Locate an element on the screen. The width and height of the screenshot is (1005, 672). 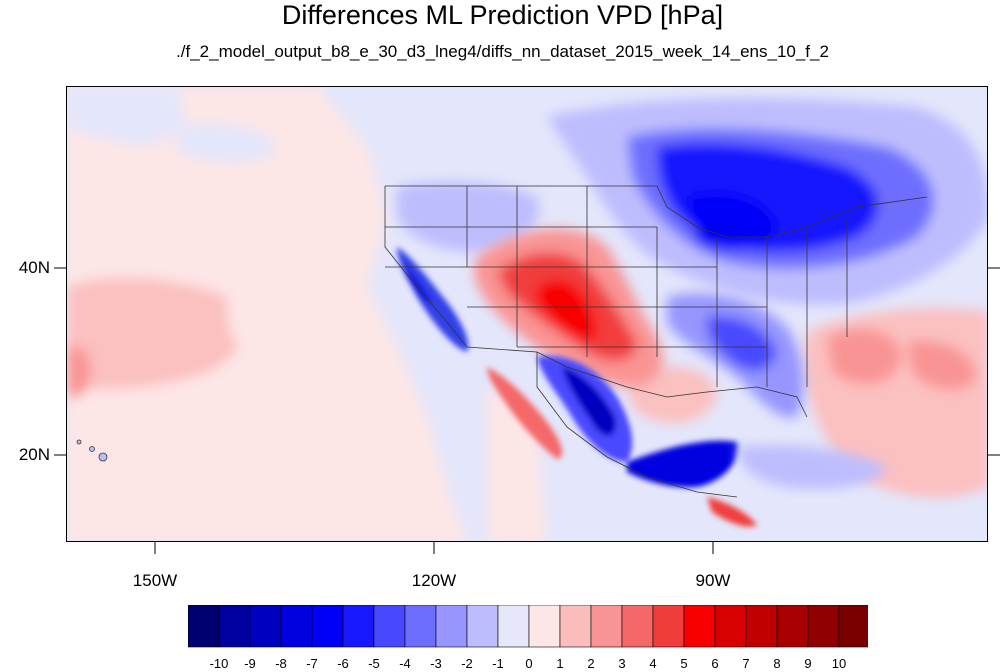
lon-label-150w: 150W is located at coordinates (155, 580).